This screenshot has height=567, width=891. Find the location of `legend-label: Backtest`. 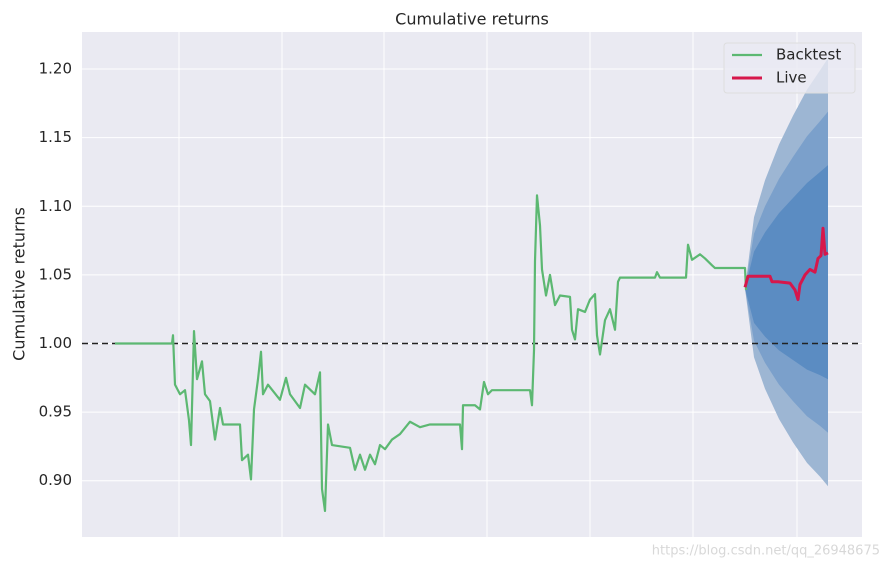

legend-label: Backtest is located at coordinates (808, 55).